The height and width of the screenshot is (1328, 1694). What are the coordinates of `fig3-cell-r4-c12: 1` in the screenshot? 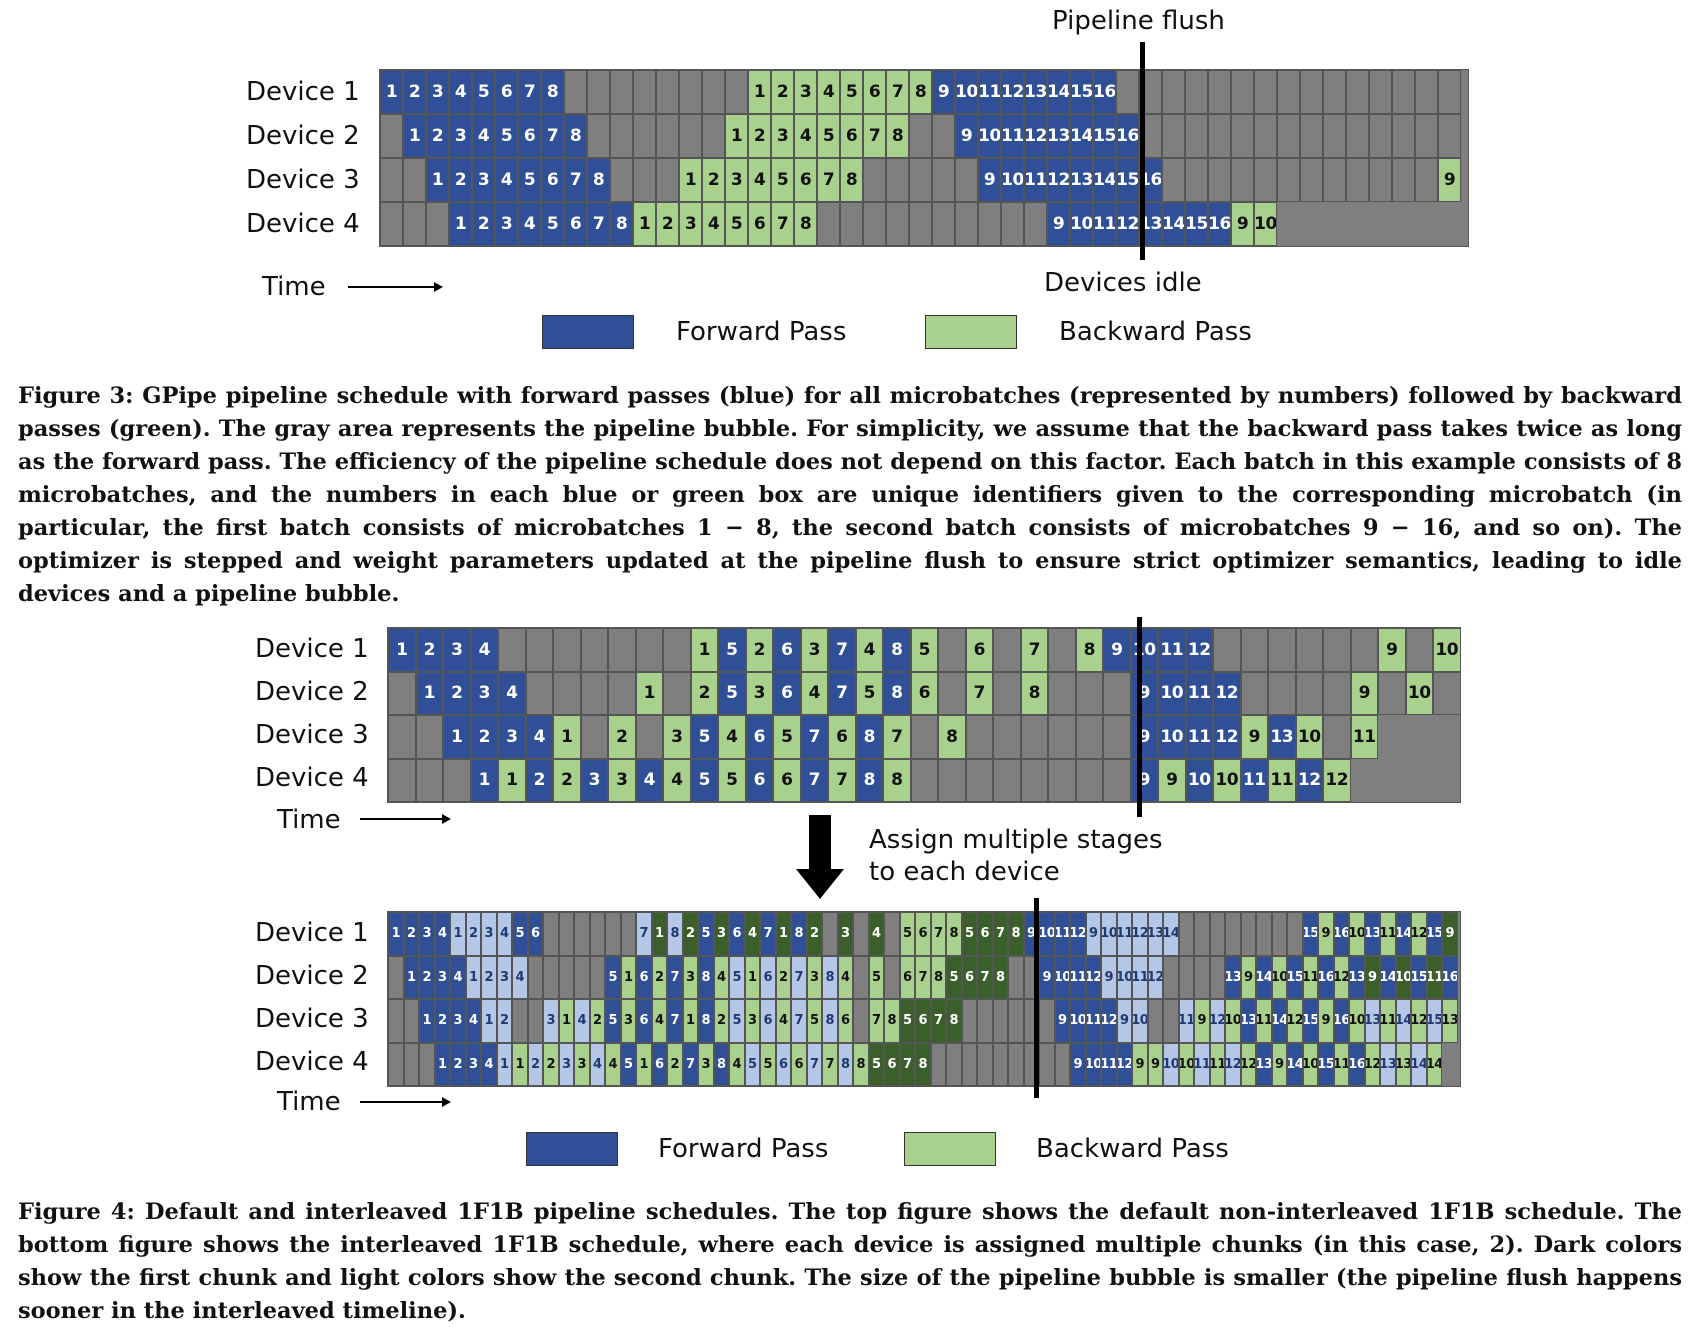 It's located at (644, 224).